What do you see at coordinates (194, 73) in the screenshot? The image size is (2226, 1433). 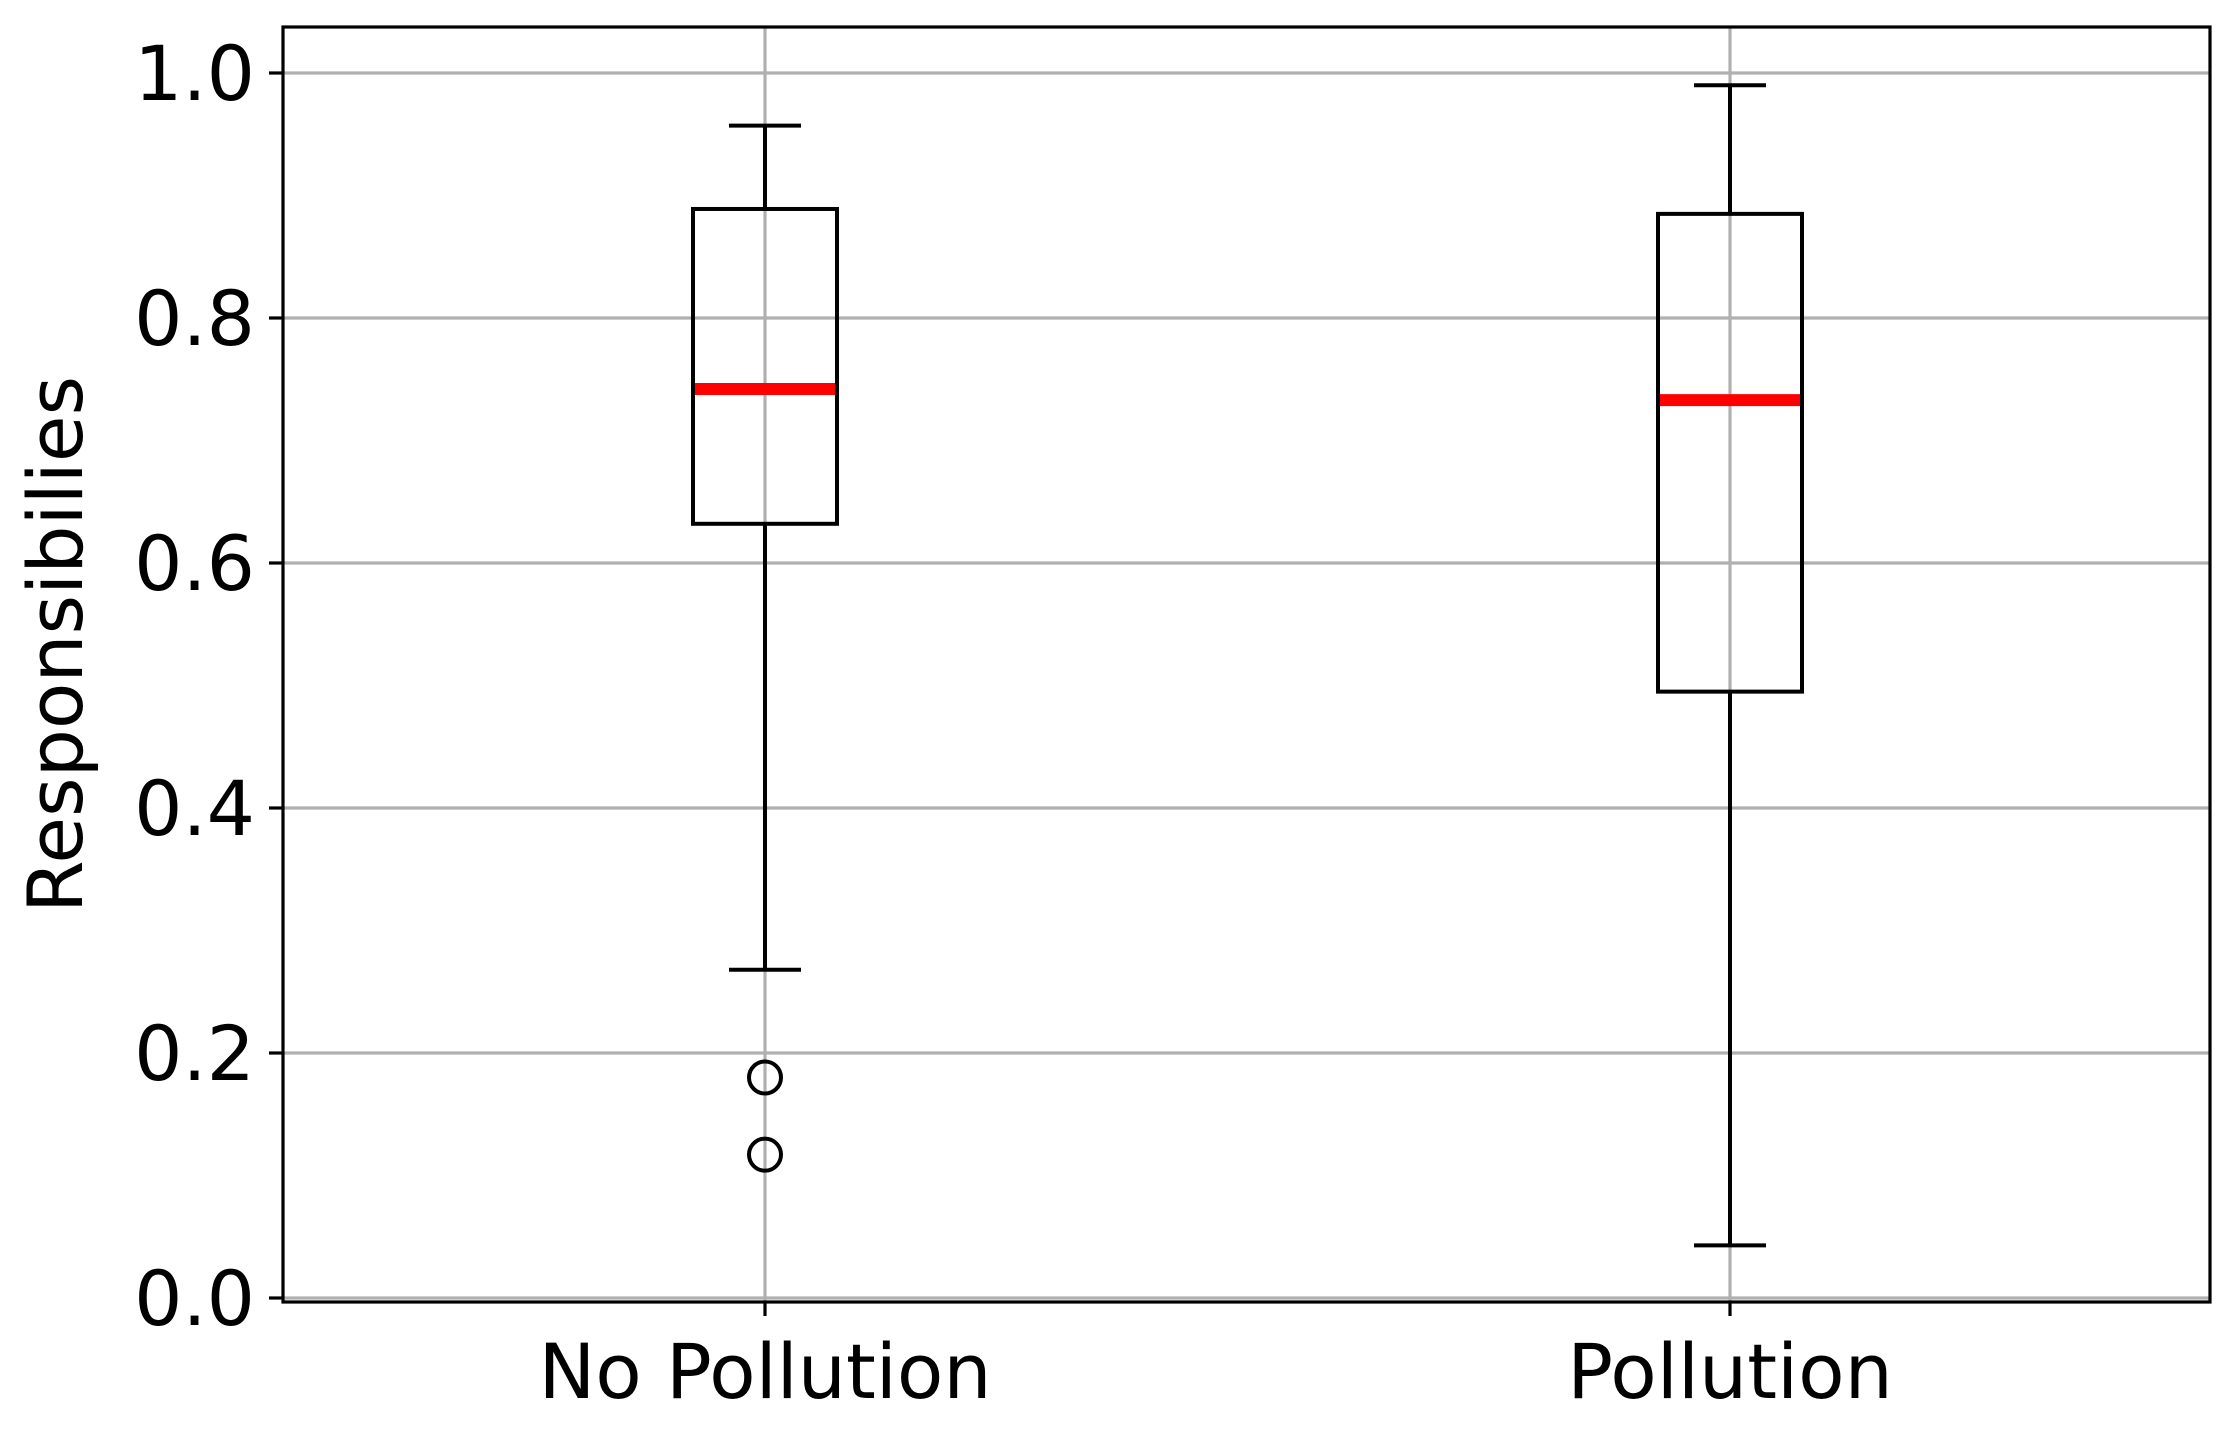 I see `y-tick-label: 1.0` at bounding box center [194, 73].